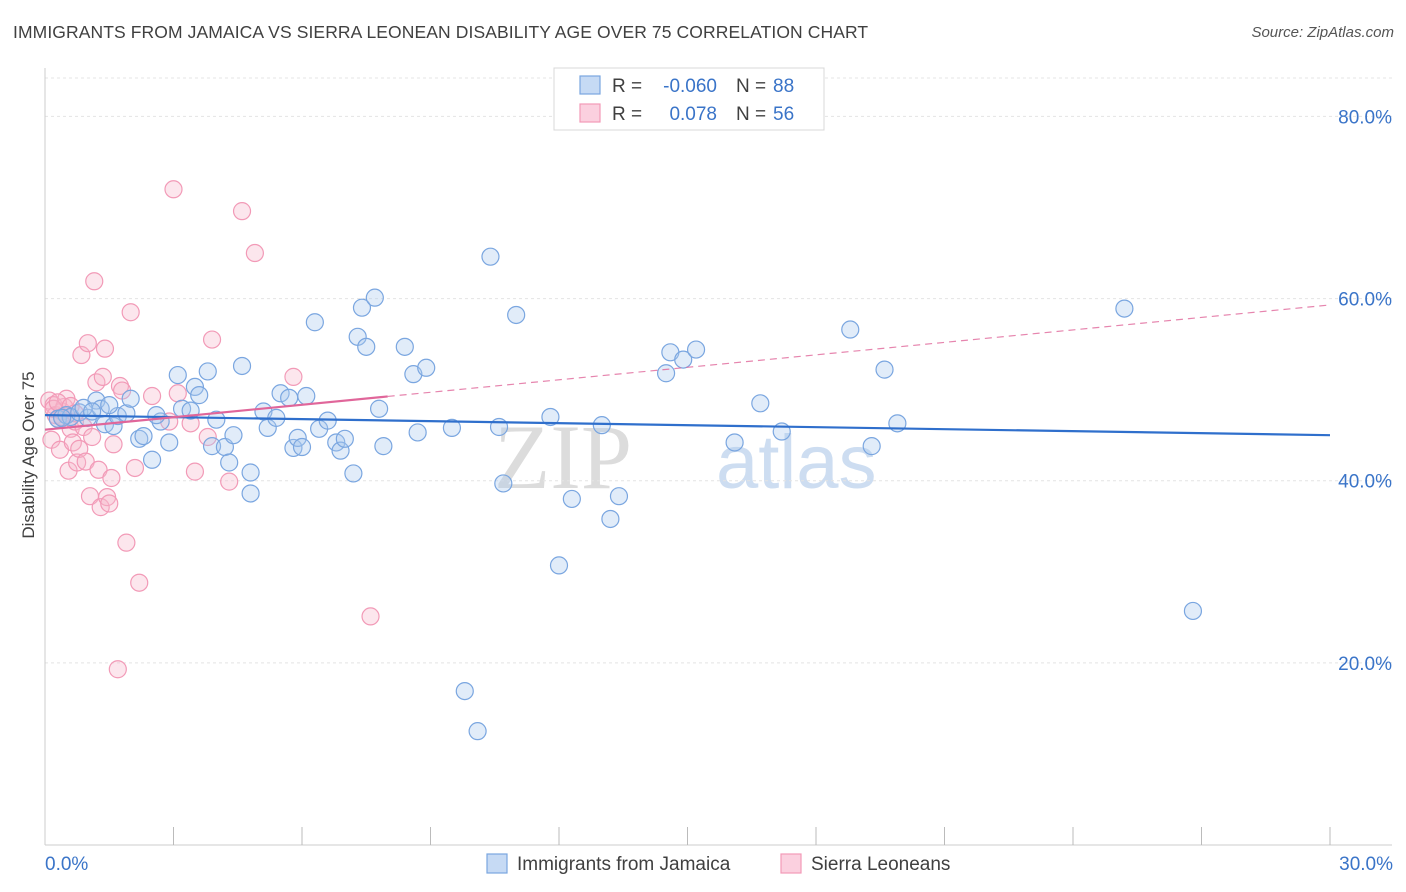  What do you see at coordinates (689, 99) in the screenshot?
I see `stats-legend: R = -0.060 N = 88 R = 0.078 N = 56` at bounding box center [689, 99].